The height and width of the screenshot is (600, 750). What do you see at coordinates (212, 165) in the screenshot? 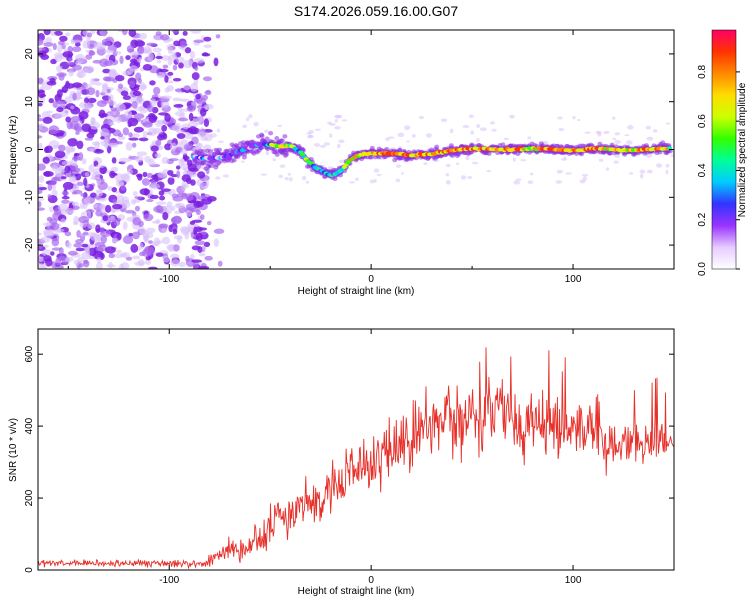
I see `ridge-halo` at bounding box center [212, 165].